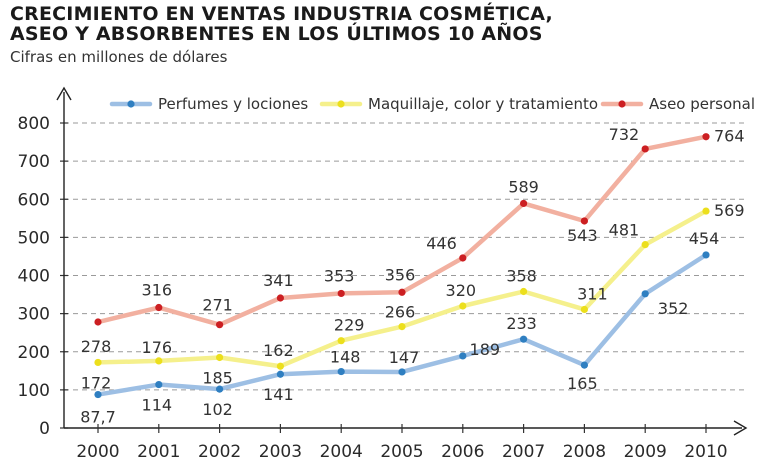 This screenshot has height=468, width=760. What do you see at coordinates (96, 382) in the screenshot?
I see `data-label: 172` at bounding box center [96, 382].